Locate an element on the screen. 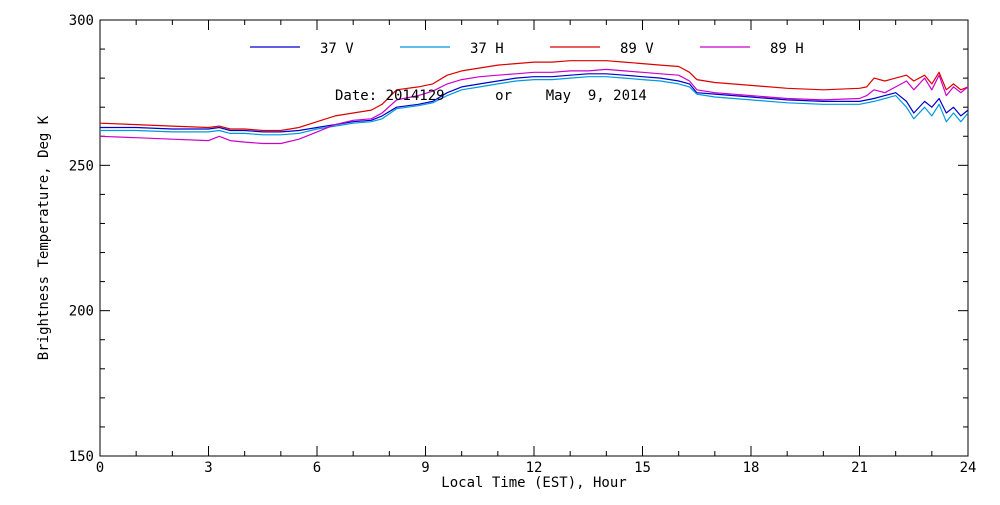 This screenshot has height=505, width=1000. series-line-37-h is located at coordinates (534, 106).